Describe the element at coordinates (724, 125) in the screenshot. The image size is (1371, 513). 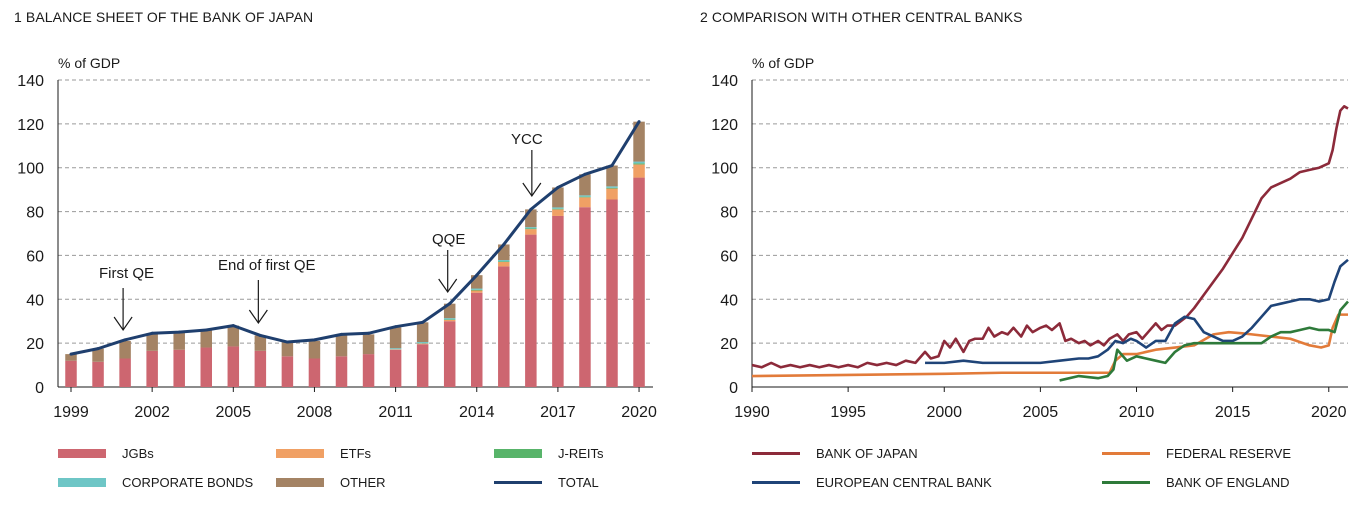
I see `cb-y-tick-label: 120` at that location.